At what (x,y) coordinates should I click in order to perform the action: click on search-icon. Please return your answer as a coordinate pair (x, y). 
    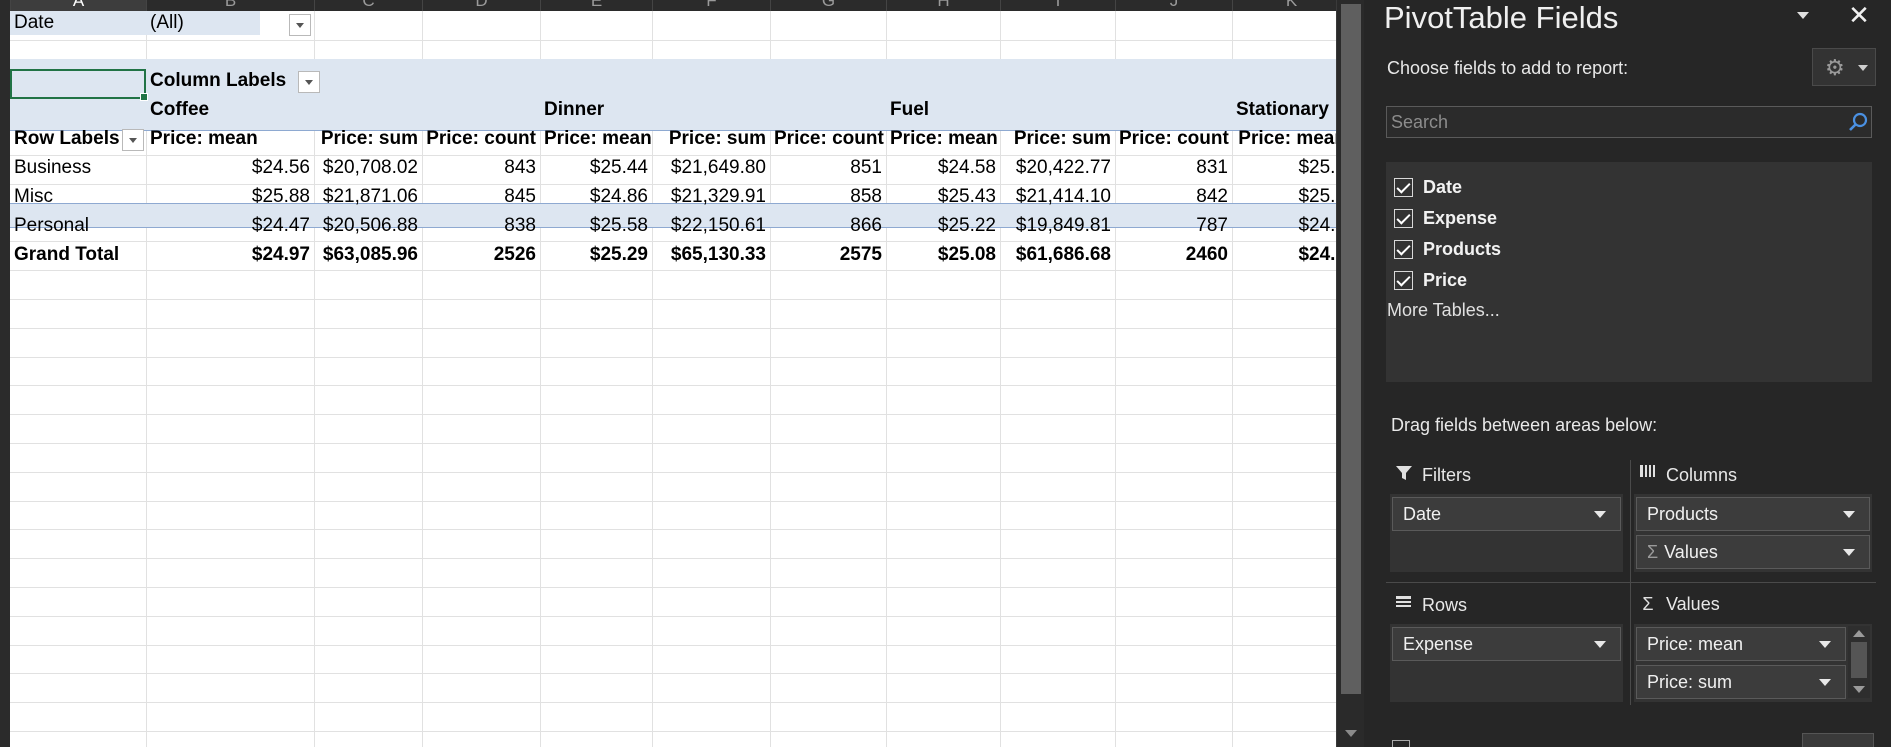
    Looking at the image, I should click on (1858, 122).